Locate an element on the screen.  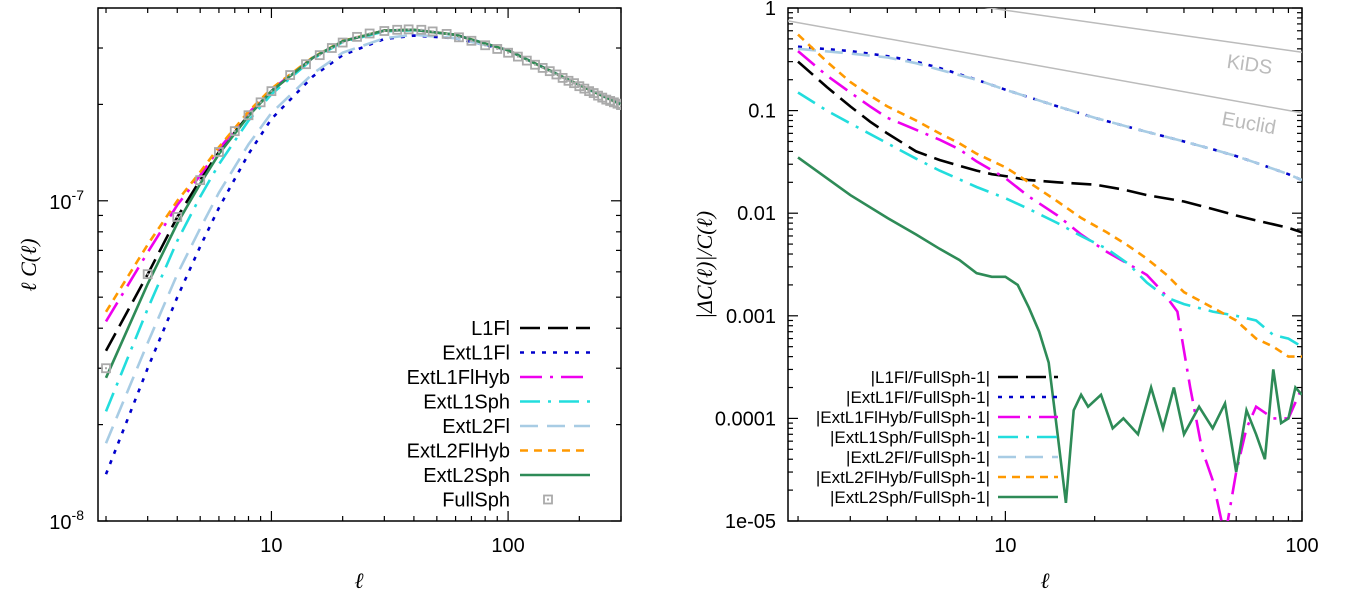
left-x-tick-label: 100 is located at coordinates (507, 546).